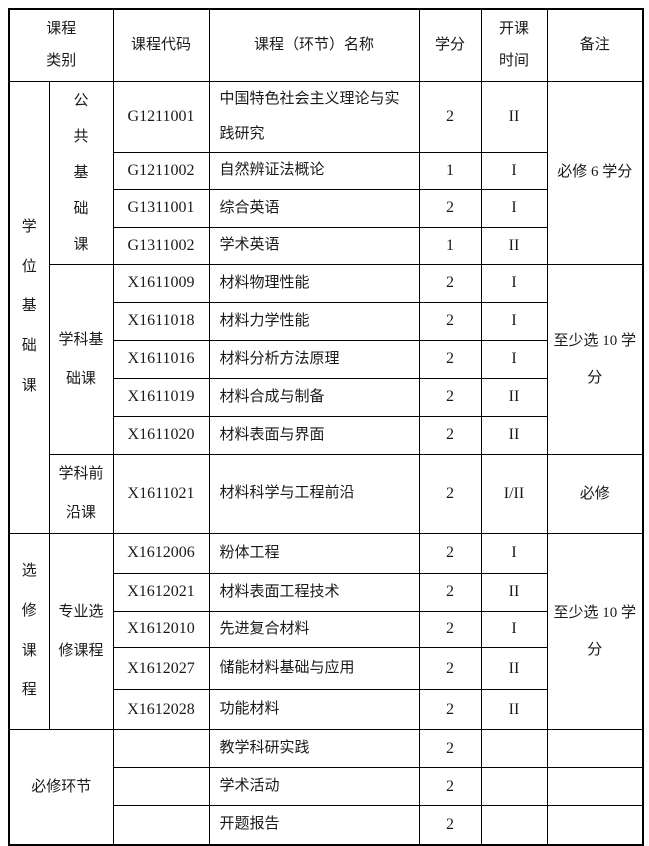  I want to click on course-name: 学术英语, so click(314, 246).